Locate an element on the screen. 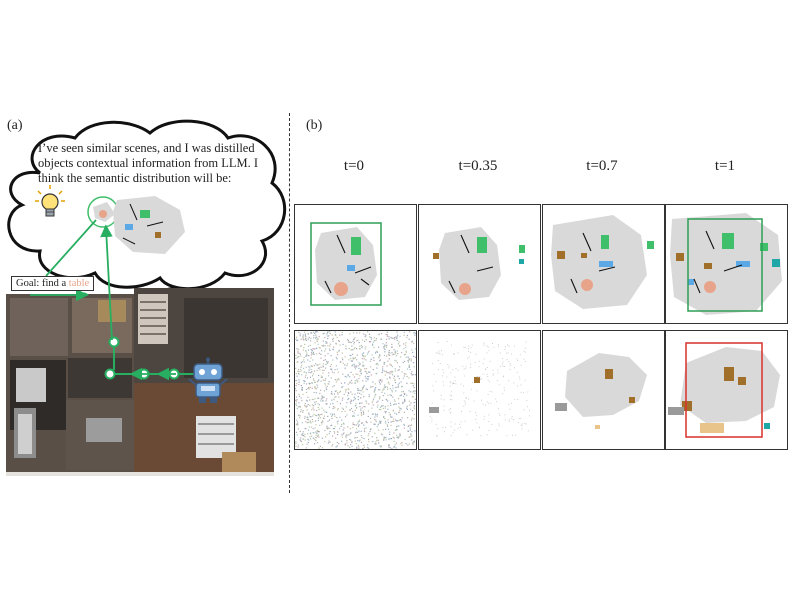 The height and width of the screenshot is (600, 800). panel-b-label: (b) is located at coordinates (314, 125).